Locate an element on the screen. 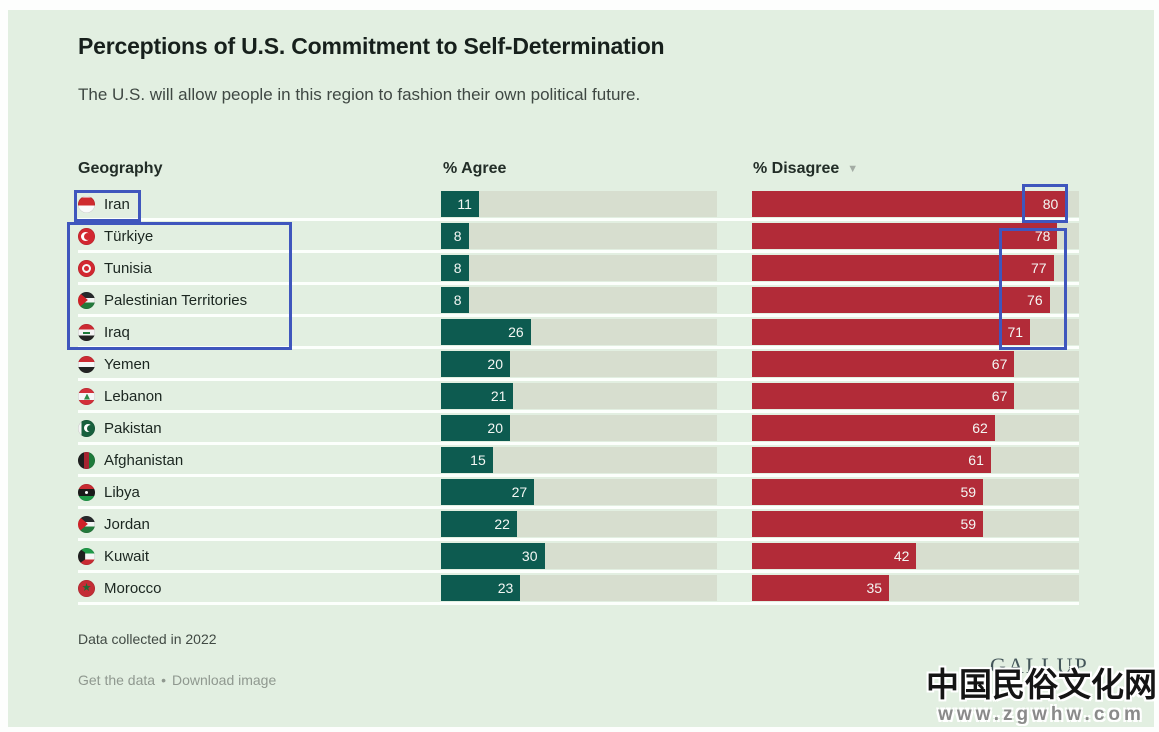 This screenshot has height=732, width=1159. agree-cell: 22 is located at coordinates (596, 523).